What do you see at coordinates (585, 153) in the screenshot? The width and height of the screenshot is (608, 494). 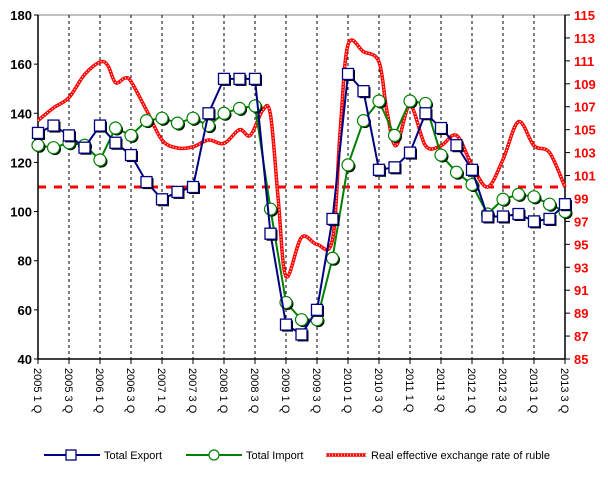 I see `y-right-tick-label: 103` at bounding box center [585, 153].